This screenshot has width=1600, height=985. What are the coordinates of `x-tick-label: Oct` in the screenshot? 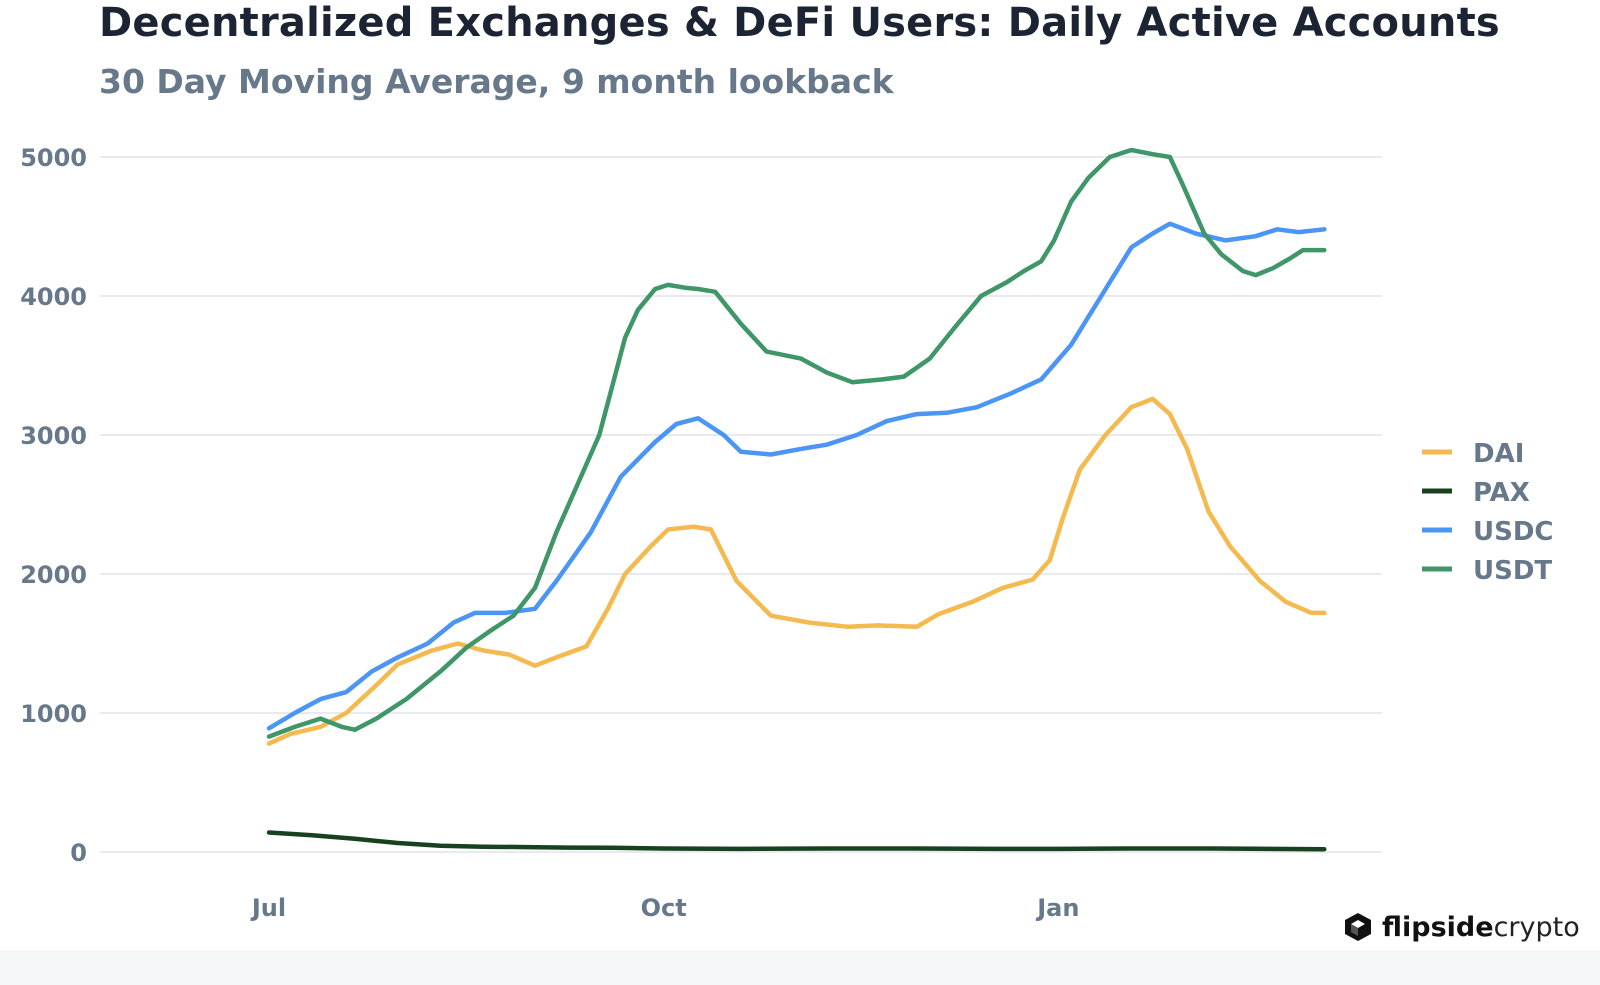 It's located at (664, 908).